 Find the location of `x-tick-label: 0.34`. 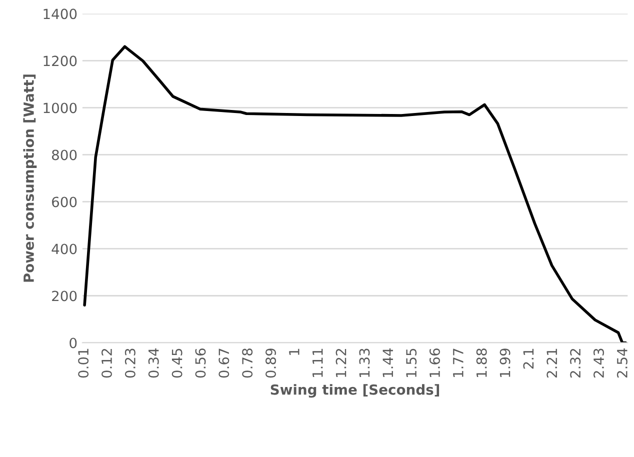

x-tick-label: 0.34 is located at coordinates (153, 363).